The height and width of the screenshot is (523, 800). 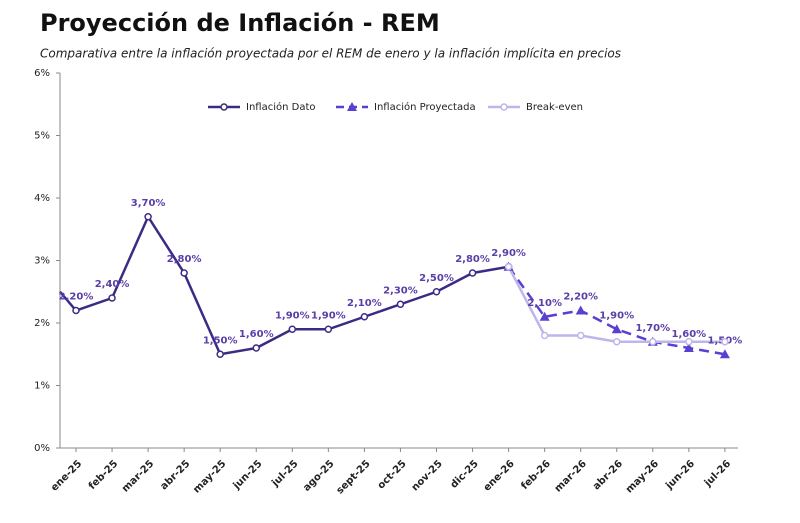 What do you see at coordinates (284, 473) in the screenshot?
I see `x-tick-label: jul-25` at bounding box center [284, 473].